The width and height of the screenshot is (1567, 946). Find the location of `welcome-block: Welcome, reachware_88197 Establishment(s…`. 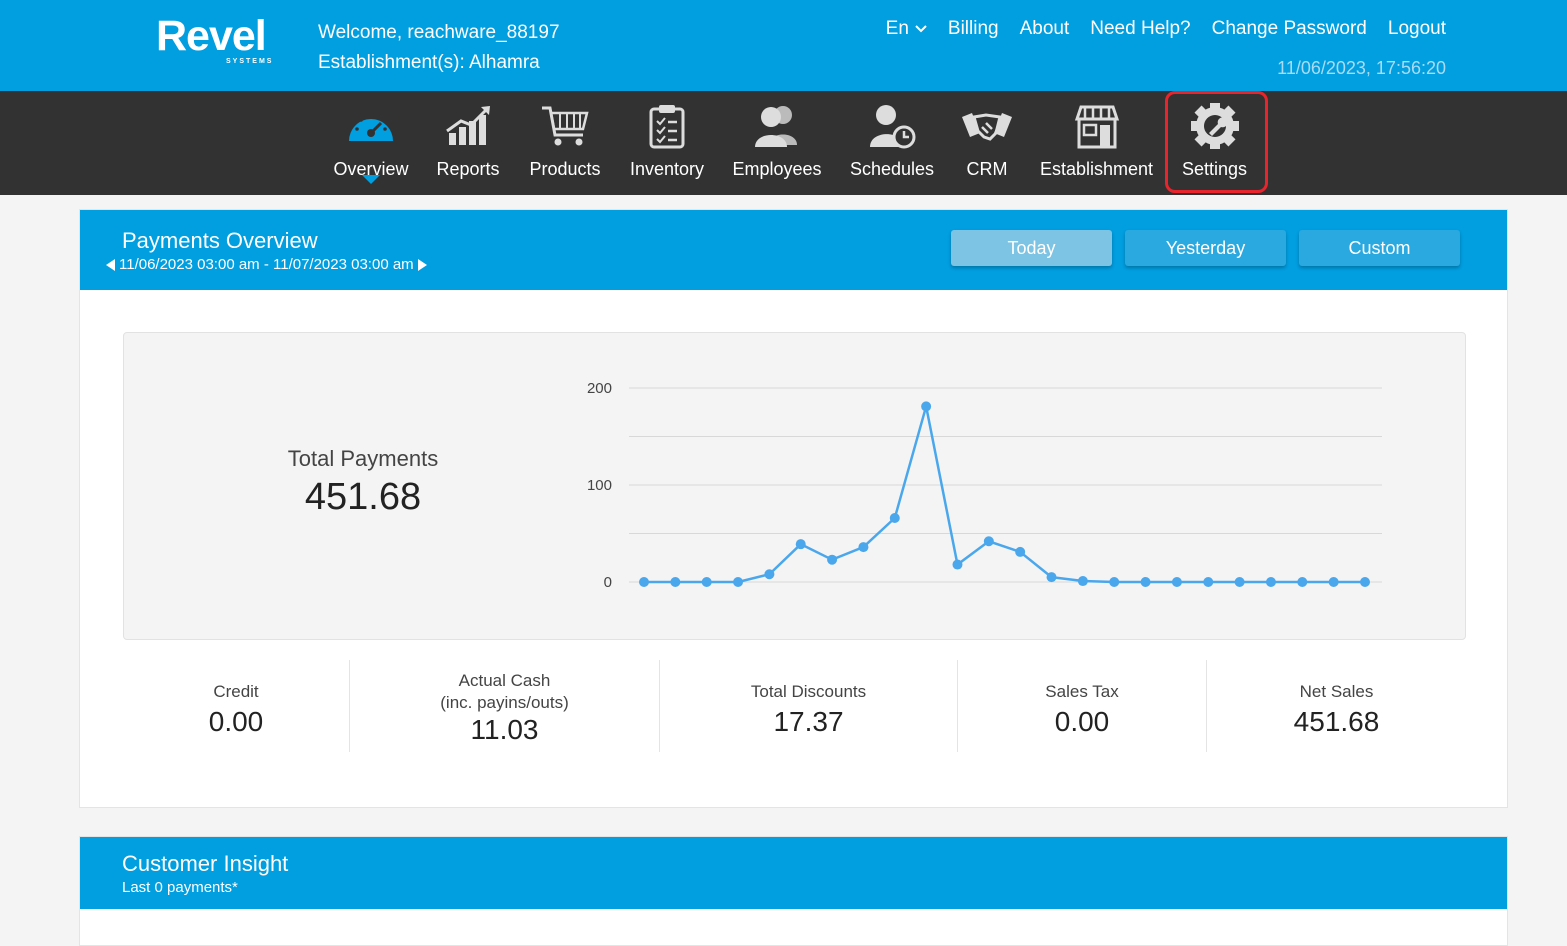

welcome-block: Welcome, reachware_88197 Establishment(s… is located at coordinates (439, 48).